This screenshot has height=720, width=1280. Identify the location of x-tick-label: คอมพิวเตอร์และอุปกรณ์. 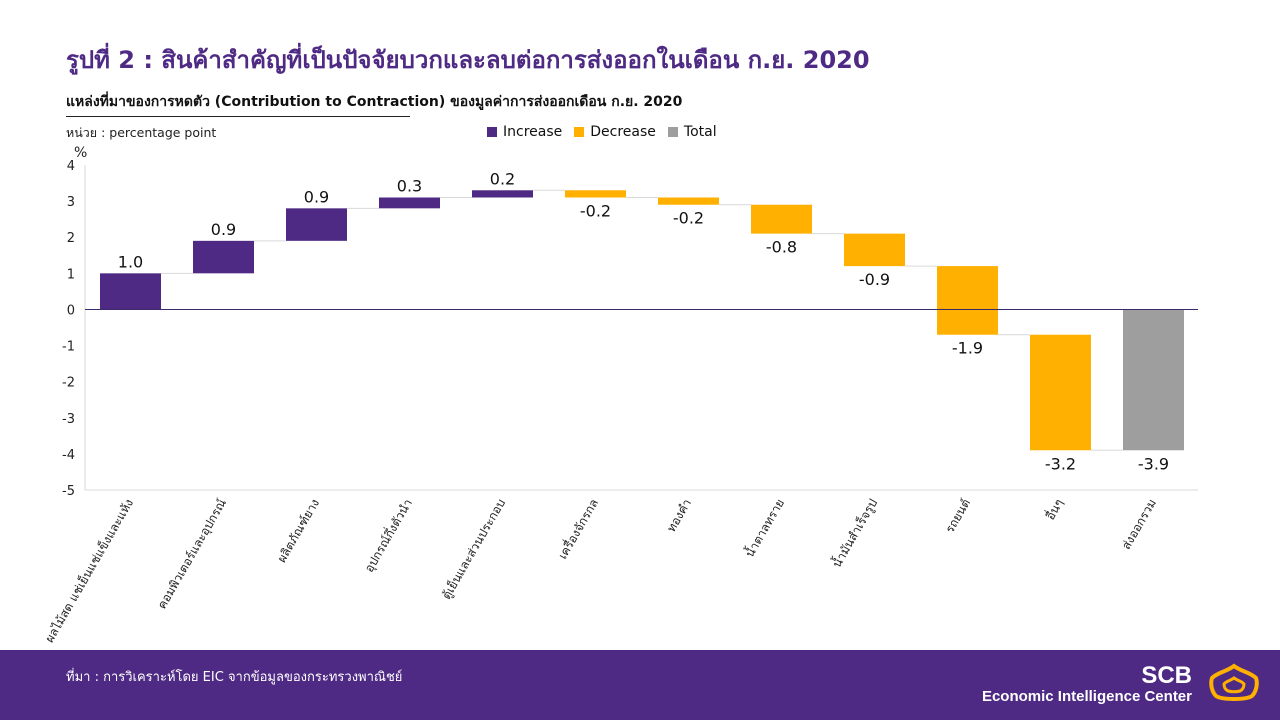
(192, 554).